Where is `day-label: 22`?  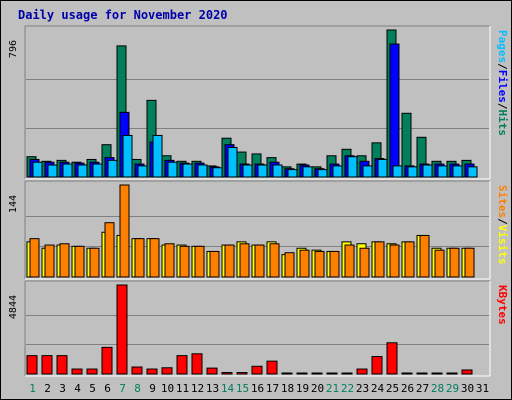 day-label: 22 is located at coordinates (347, 388).